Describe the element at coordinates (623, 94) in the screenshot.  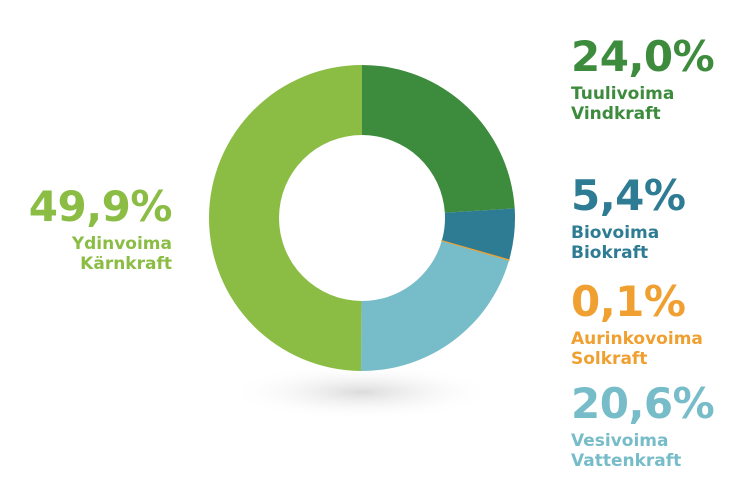
I see `name-fi-tuulivoima: Tuulivoima` at that location.